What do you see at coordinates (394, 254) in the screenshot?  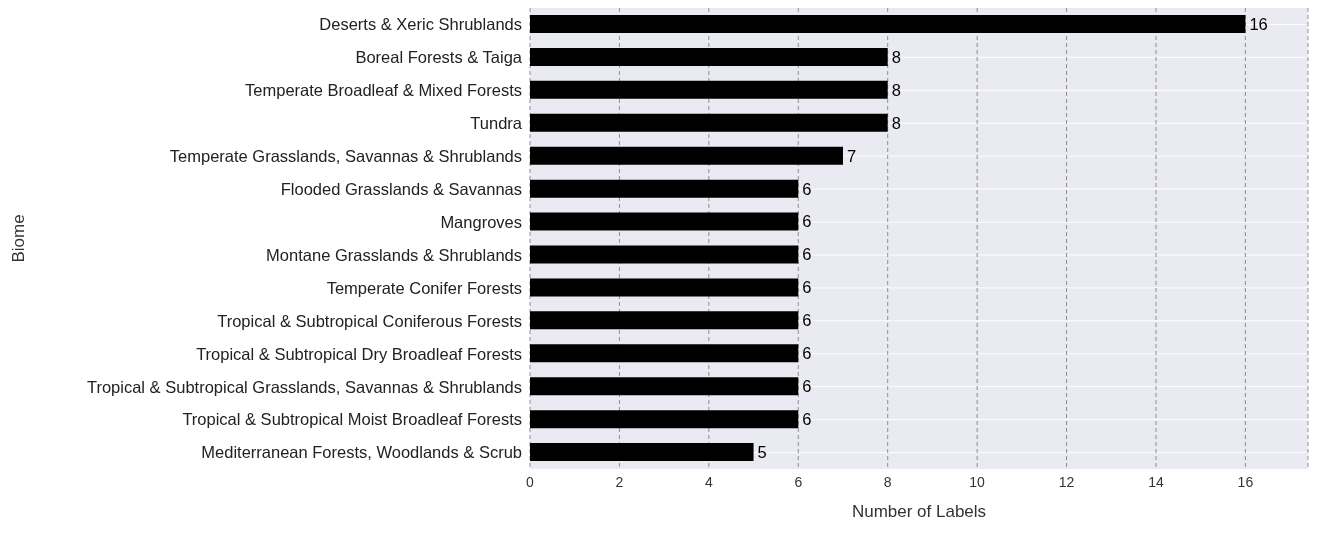 I see `y-tick-label: Montane Grasslands & Shrublands` at bounding box center [394, 254].